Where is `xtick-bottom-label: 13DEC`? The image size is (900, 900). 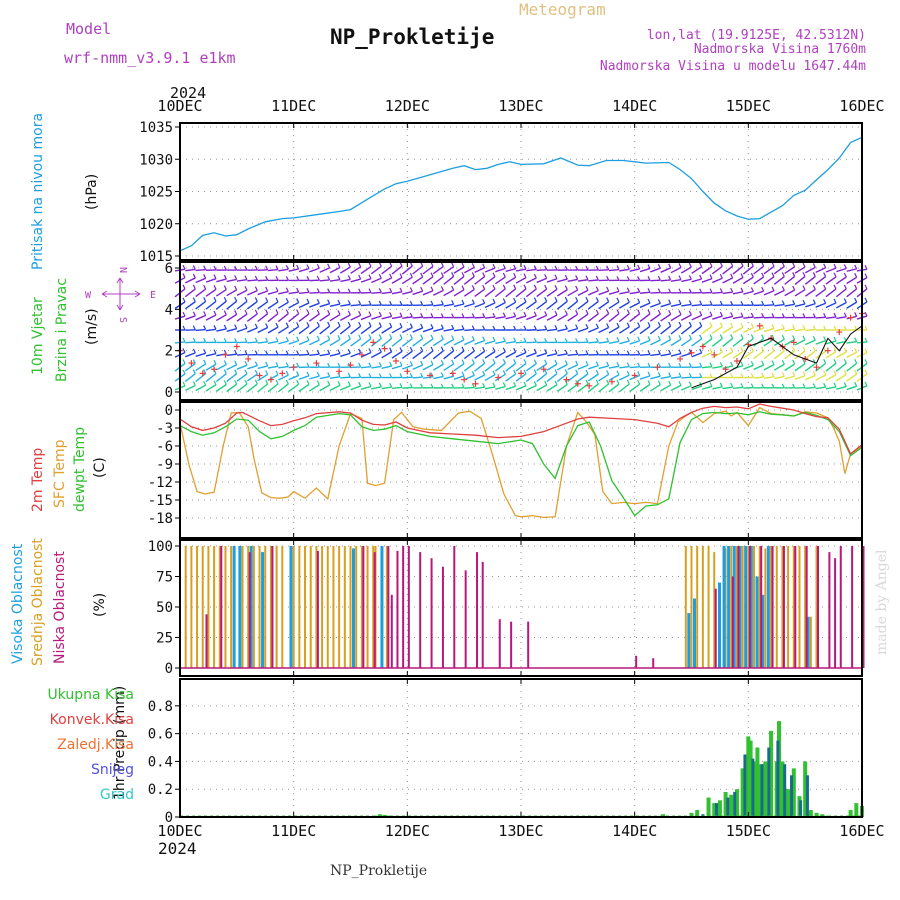 xtick-bottom-label: 13DEC is located at coordinates (520, 831).